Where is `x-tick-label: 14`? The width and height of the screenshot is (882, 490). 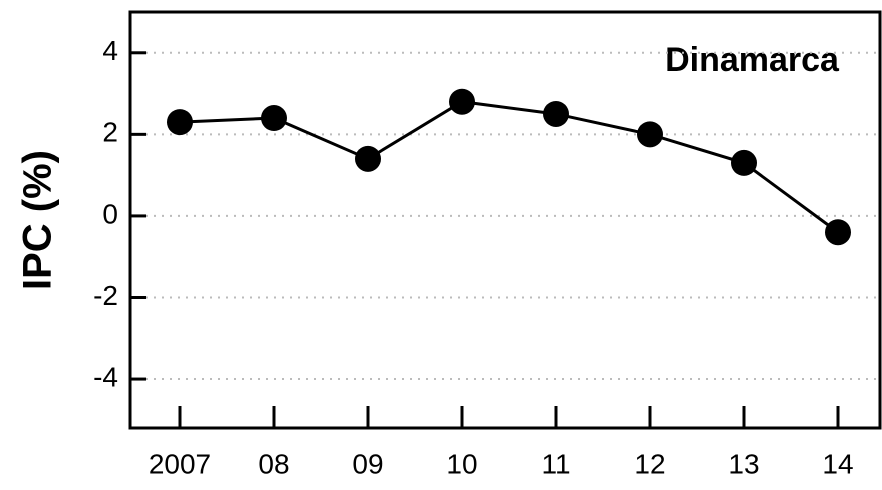
x-tick-label: 14 is located at coordinates (837, 463).